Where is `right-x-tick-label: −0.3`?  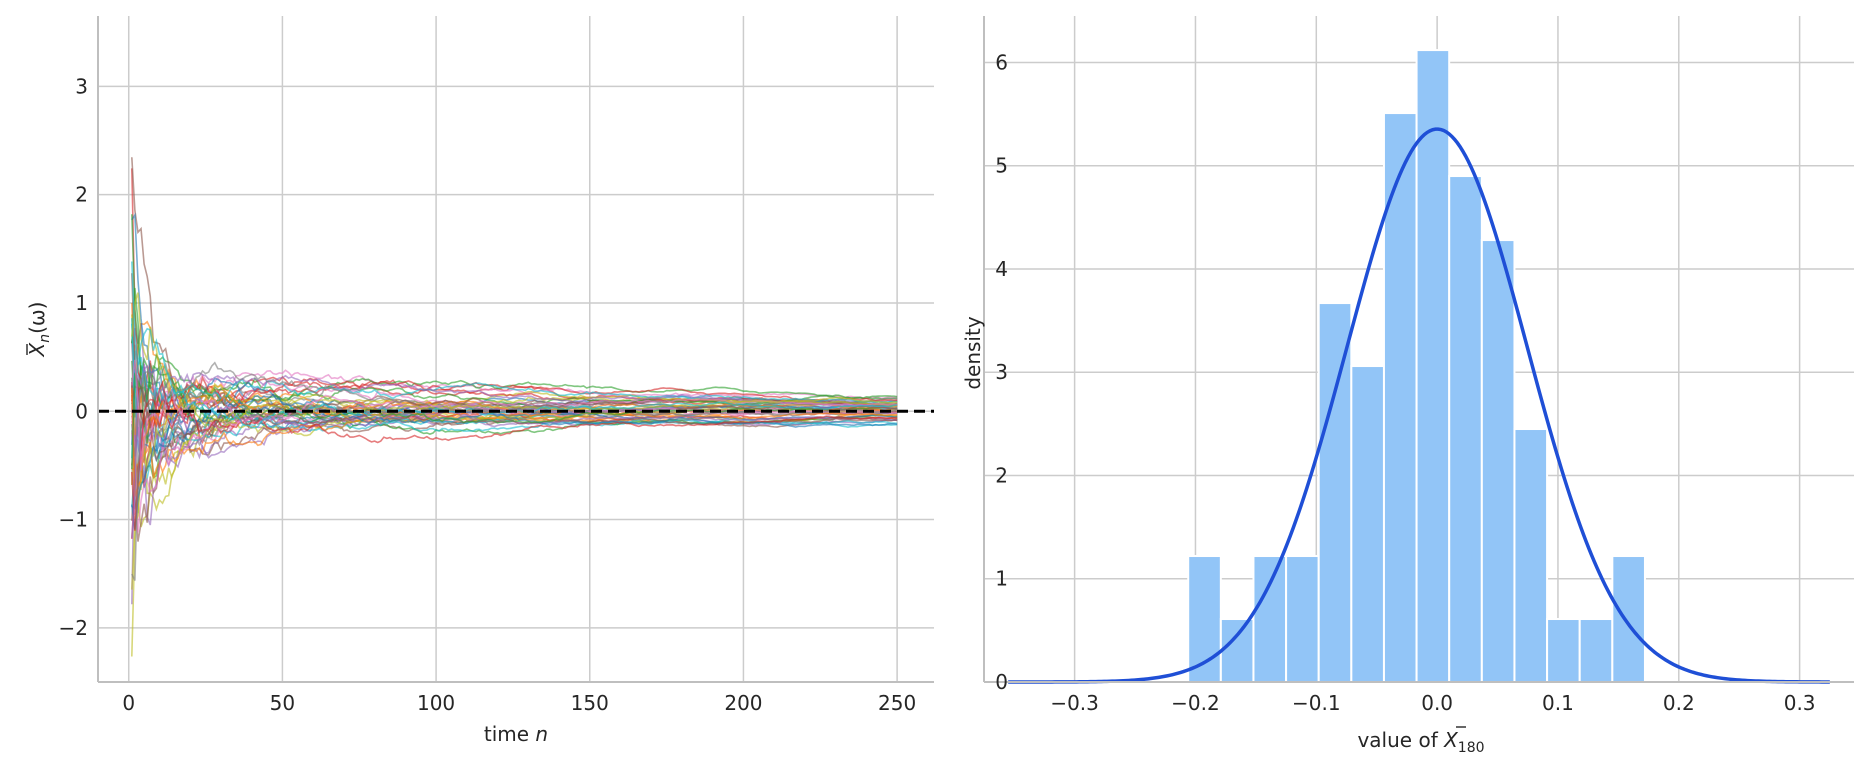 right-x-tick-label: −0.3 is located at coordinates (1074, 703).